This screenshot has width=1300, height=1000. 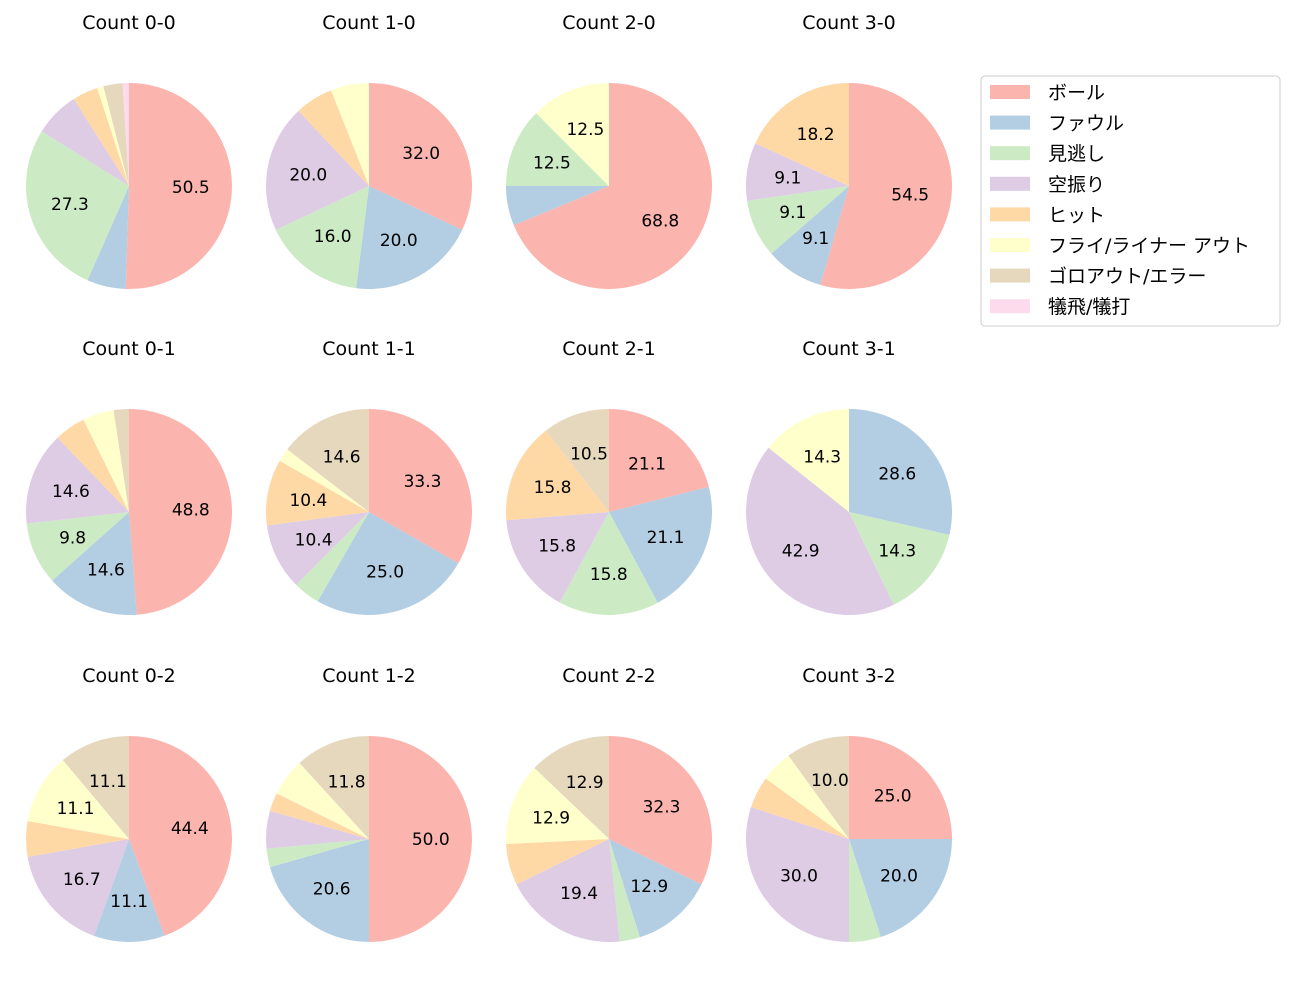 I want to click on pie-title: Count 1-1, so click(x=369, y=349).